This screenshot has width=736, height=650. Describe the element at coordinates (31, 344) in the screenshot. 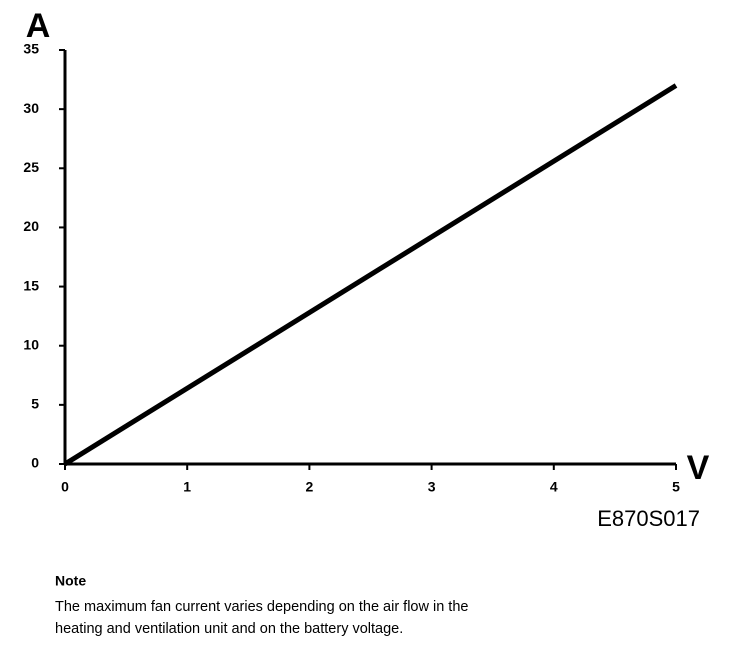

I see `y-tick-label: 10` at that location.